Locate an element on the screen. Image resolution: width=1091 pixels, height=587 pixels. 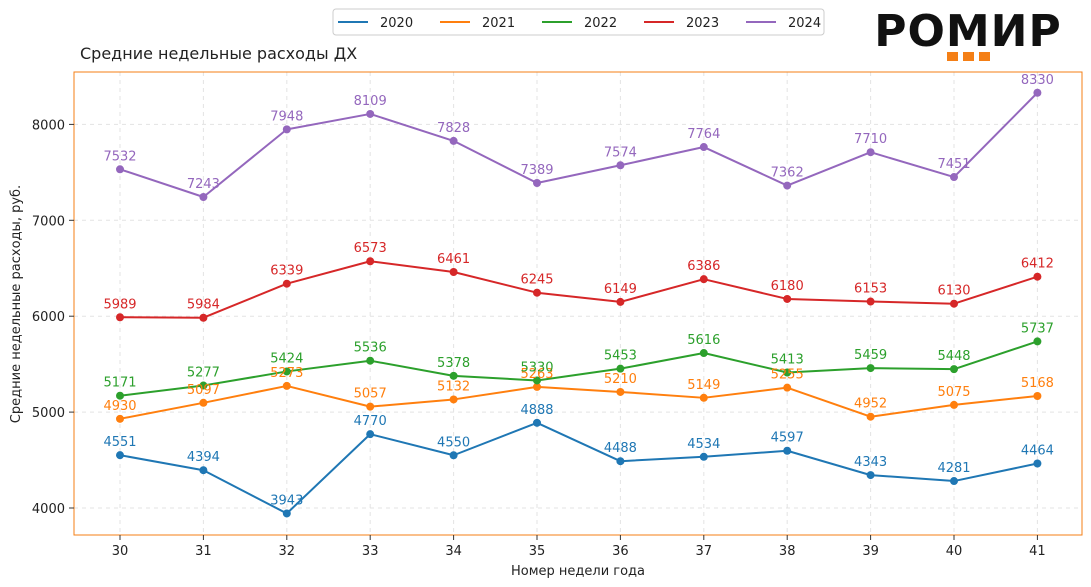
data-label-2022: 5459 is located at coordinates (870, 355).